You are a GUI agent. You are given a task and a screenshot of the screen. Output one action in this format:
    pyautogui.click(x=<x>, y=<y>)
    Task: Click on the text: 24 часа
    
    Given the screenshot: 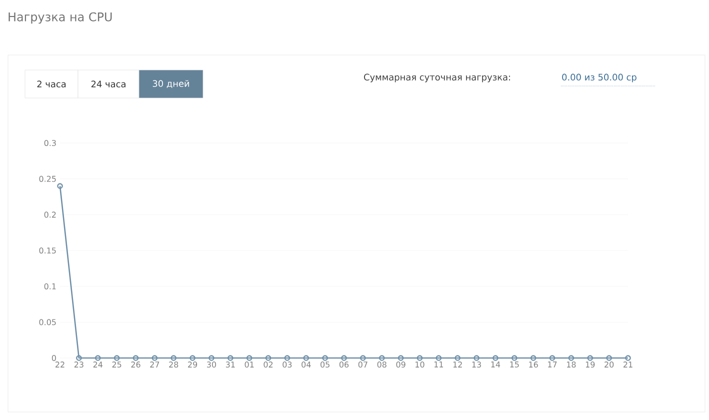 What is the action you would take?
    pyautogui.click(x=108, y=84)
    